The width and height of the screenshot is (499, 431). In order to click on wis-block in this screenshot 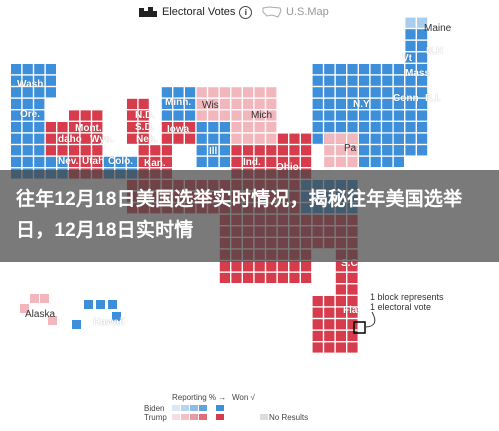, I will do `click(201, 92)`.